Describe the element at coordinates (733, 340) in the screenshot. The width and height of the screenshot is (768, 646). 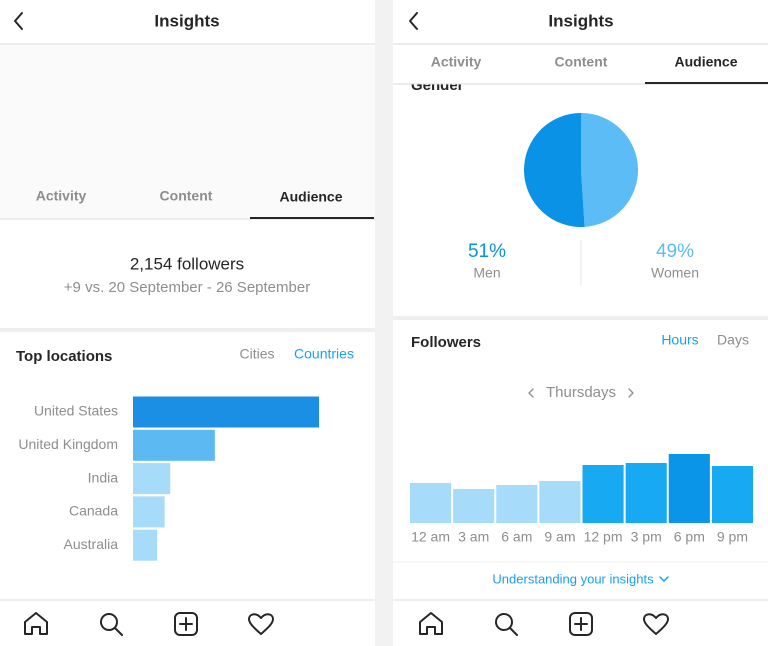
I see `filter: Days` at that location.